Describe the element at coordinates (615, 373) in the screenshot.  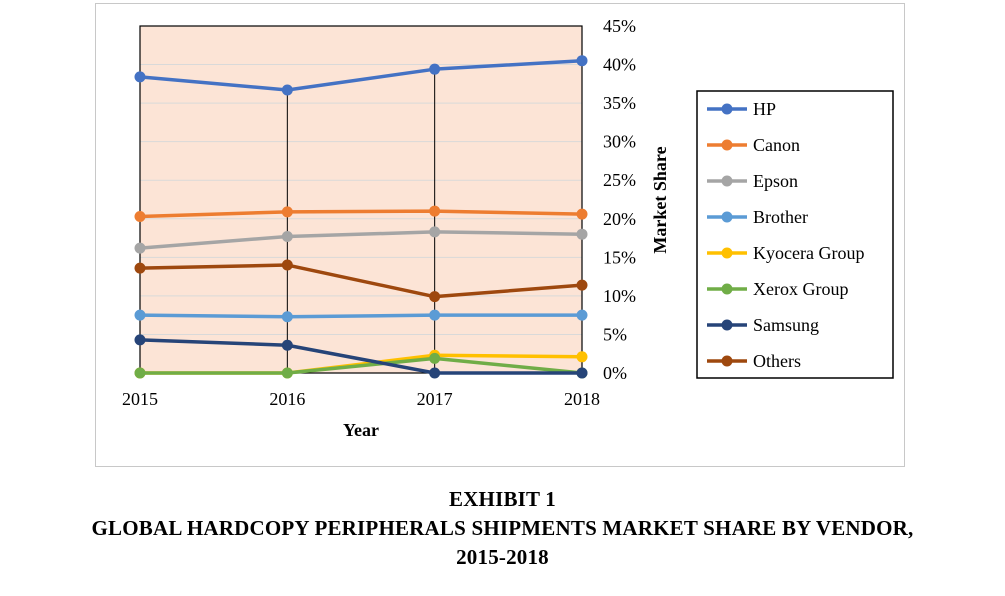
I see `y-tick-label: 0%` at that location.